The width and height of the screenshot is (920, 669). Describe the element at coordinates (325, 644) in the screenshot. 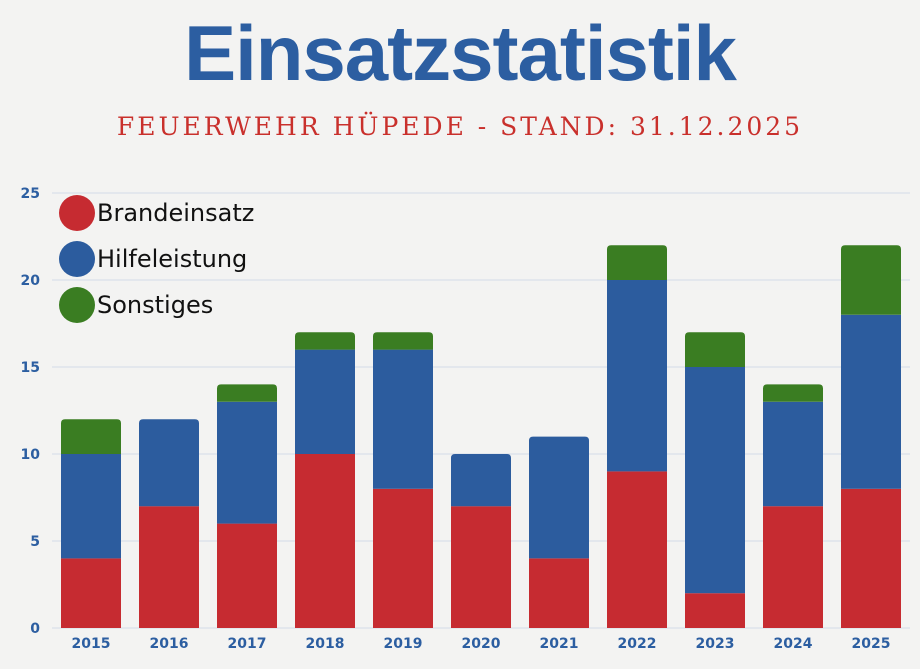

I see `x-tick-label: 2018` at that location.